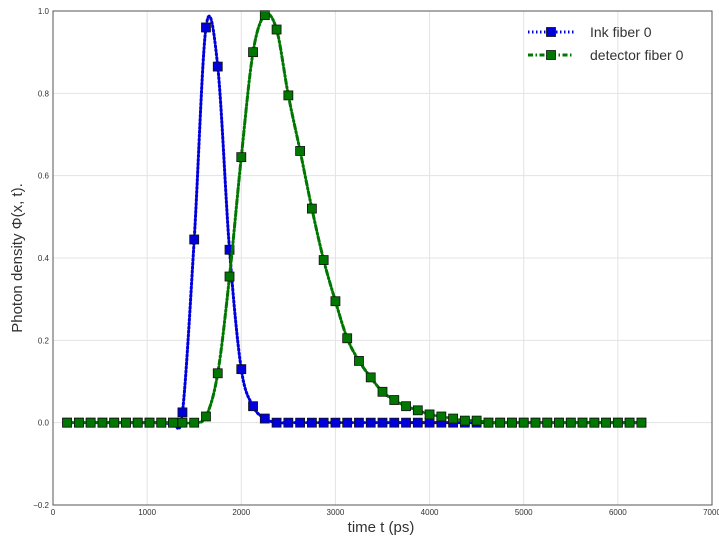 The height and width of the screenshot is (538, 719). I want to click on y-tick-label: 0.2, so click(44, 340).